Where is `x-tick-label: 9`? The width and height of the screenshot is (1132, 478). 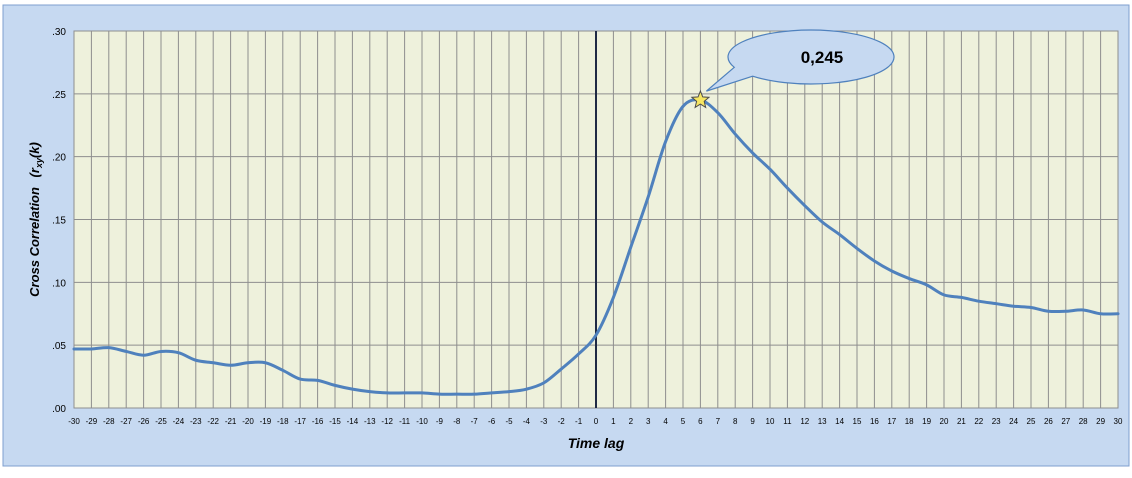
x-tick-label: 9 is located at coordinates (752, 421).